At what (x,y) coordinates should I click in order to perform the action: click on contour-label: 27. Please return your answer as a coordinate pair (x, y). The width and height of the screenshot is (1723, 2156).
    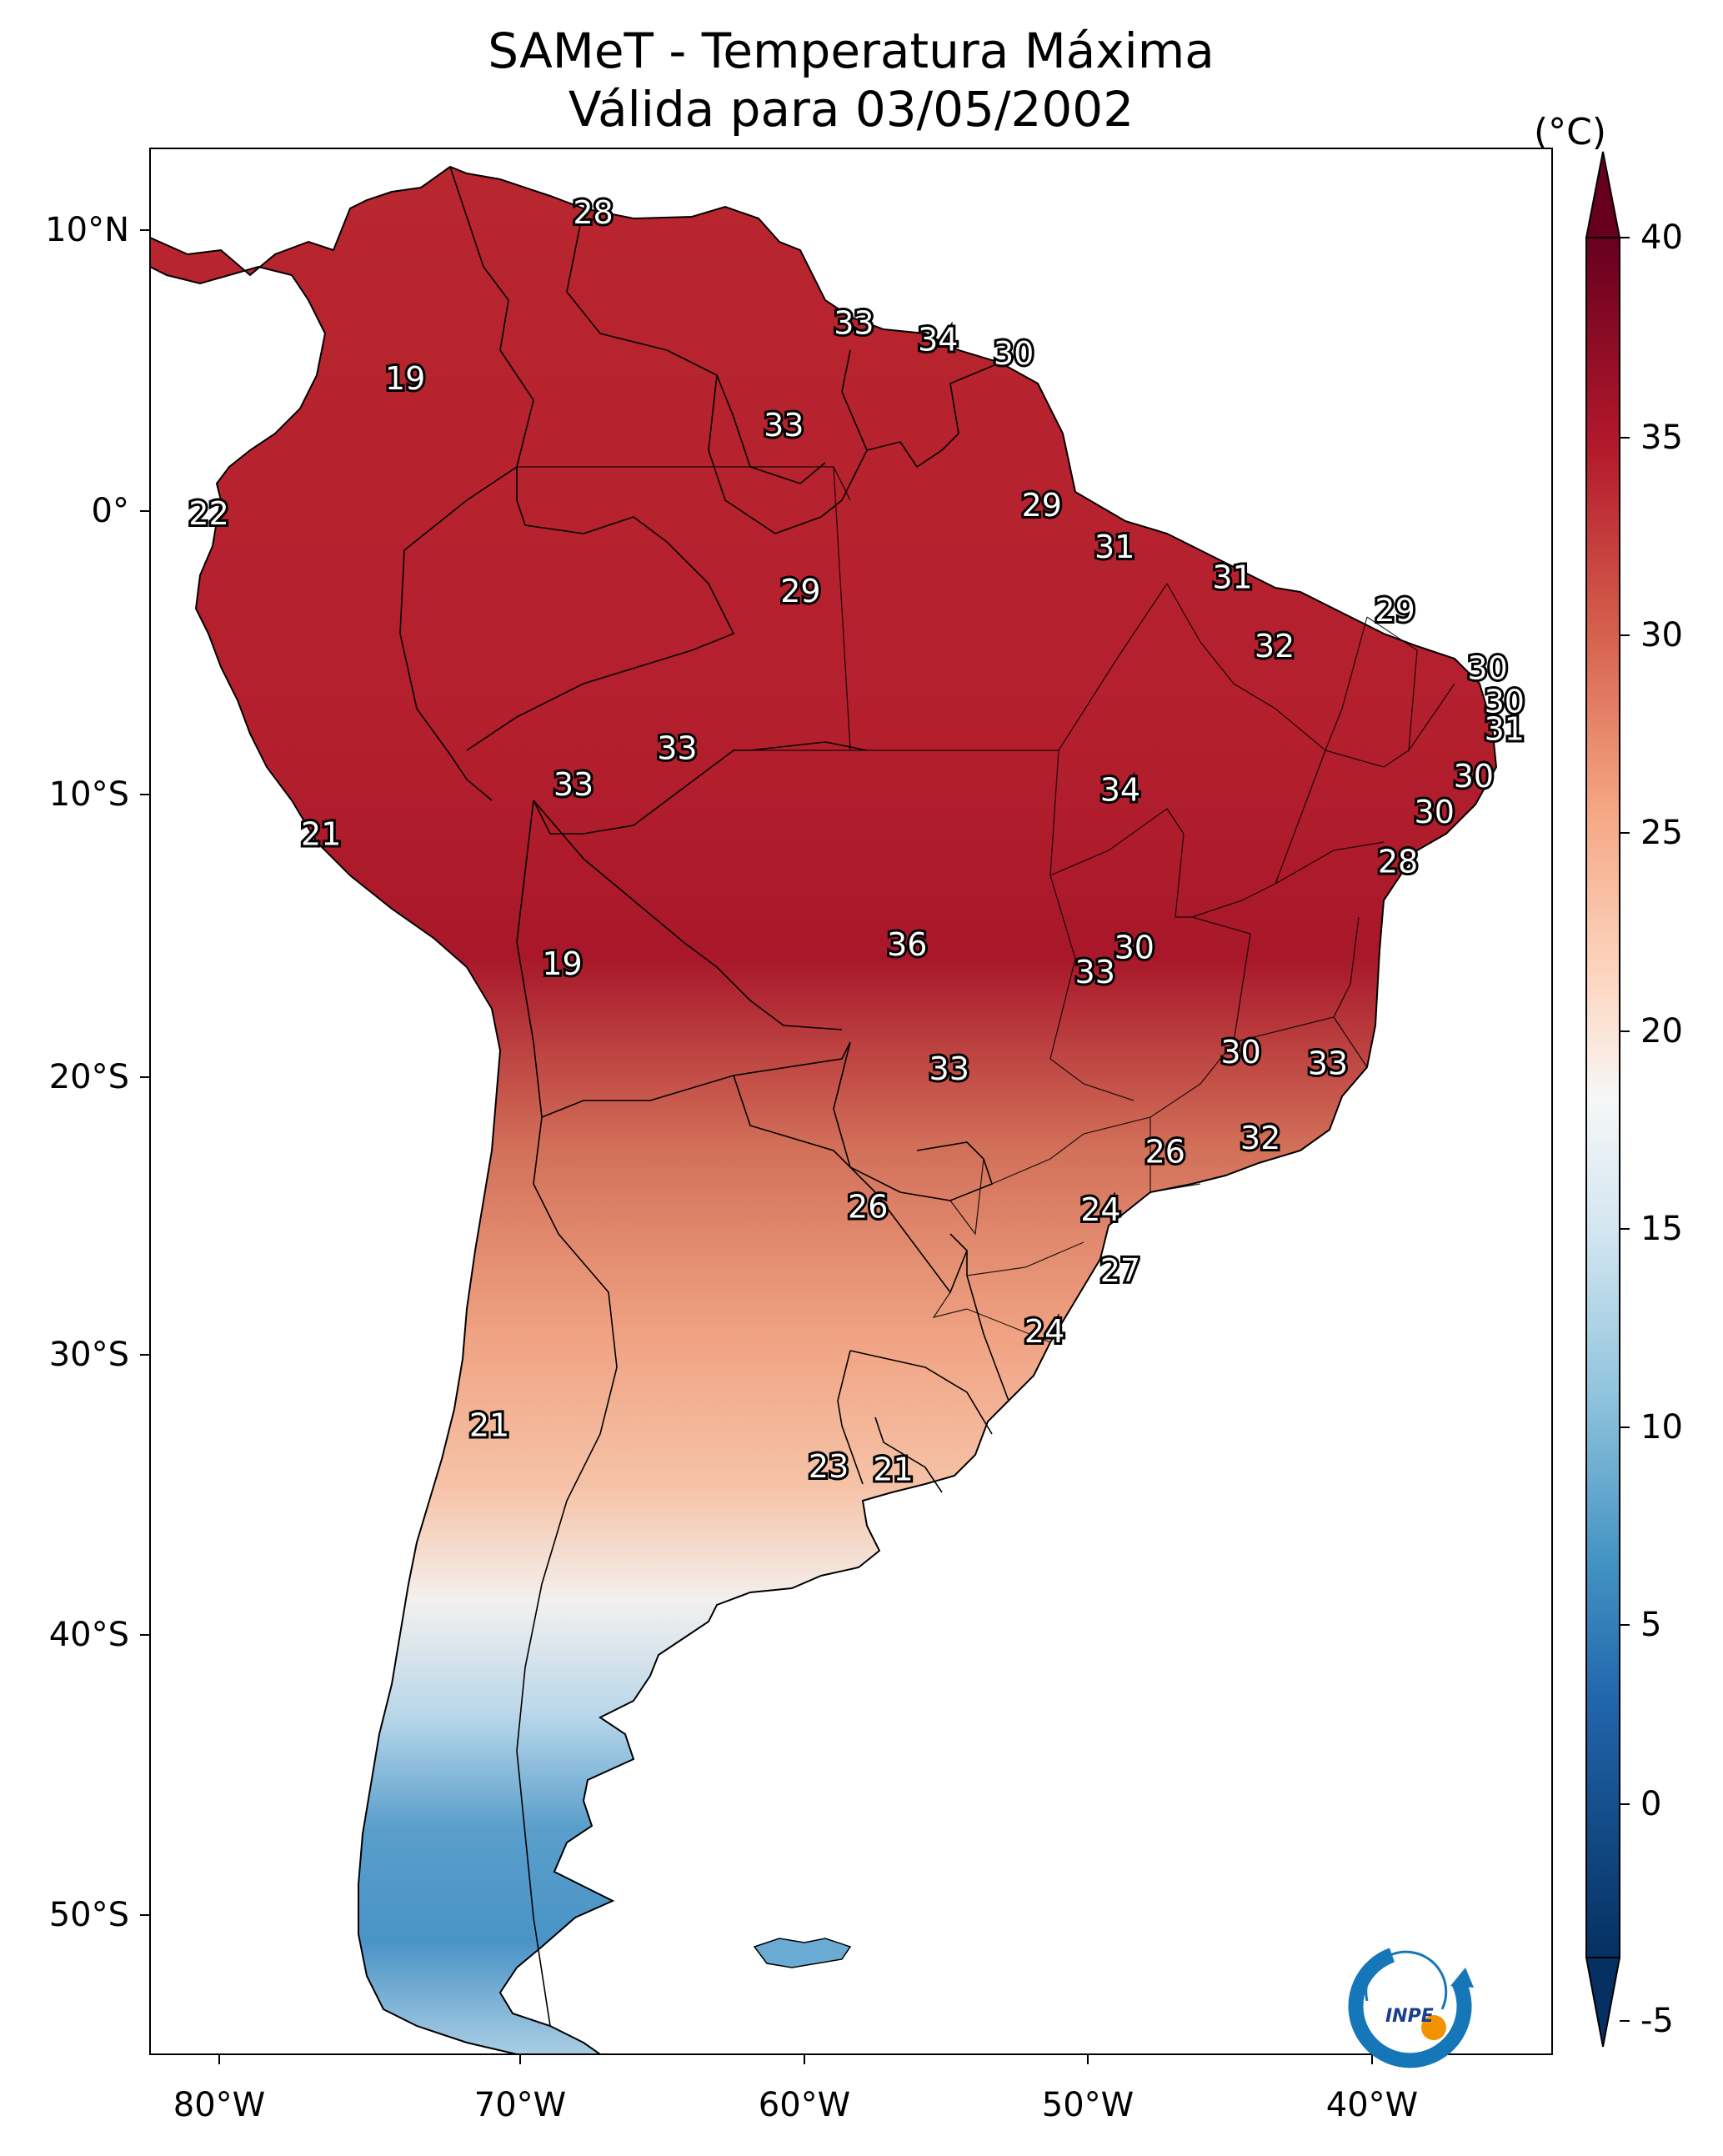
    Looking at the image, I should click on (1120, 1270).